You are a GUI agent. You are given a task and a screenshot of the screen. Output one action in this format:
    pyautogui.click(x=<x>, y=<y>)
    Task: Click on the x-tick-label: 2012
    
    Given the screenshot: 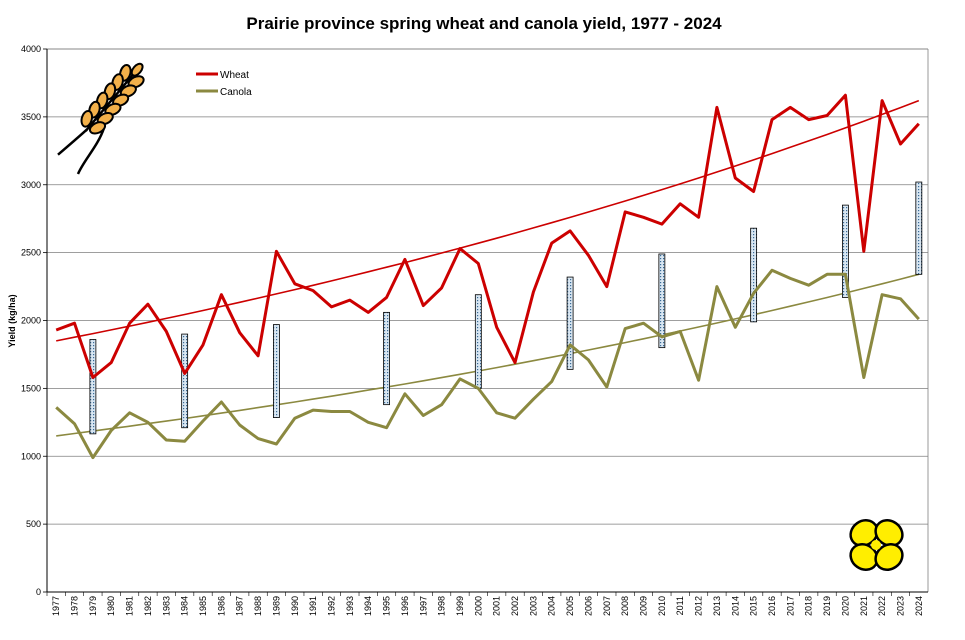 What is the action you would take?
    pyautogui.click(x=699, y=606)
    